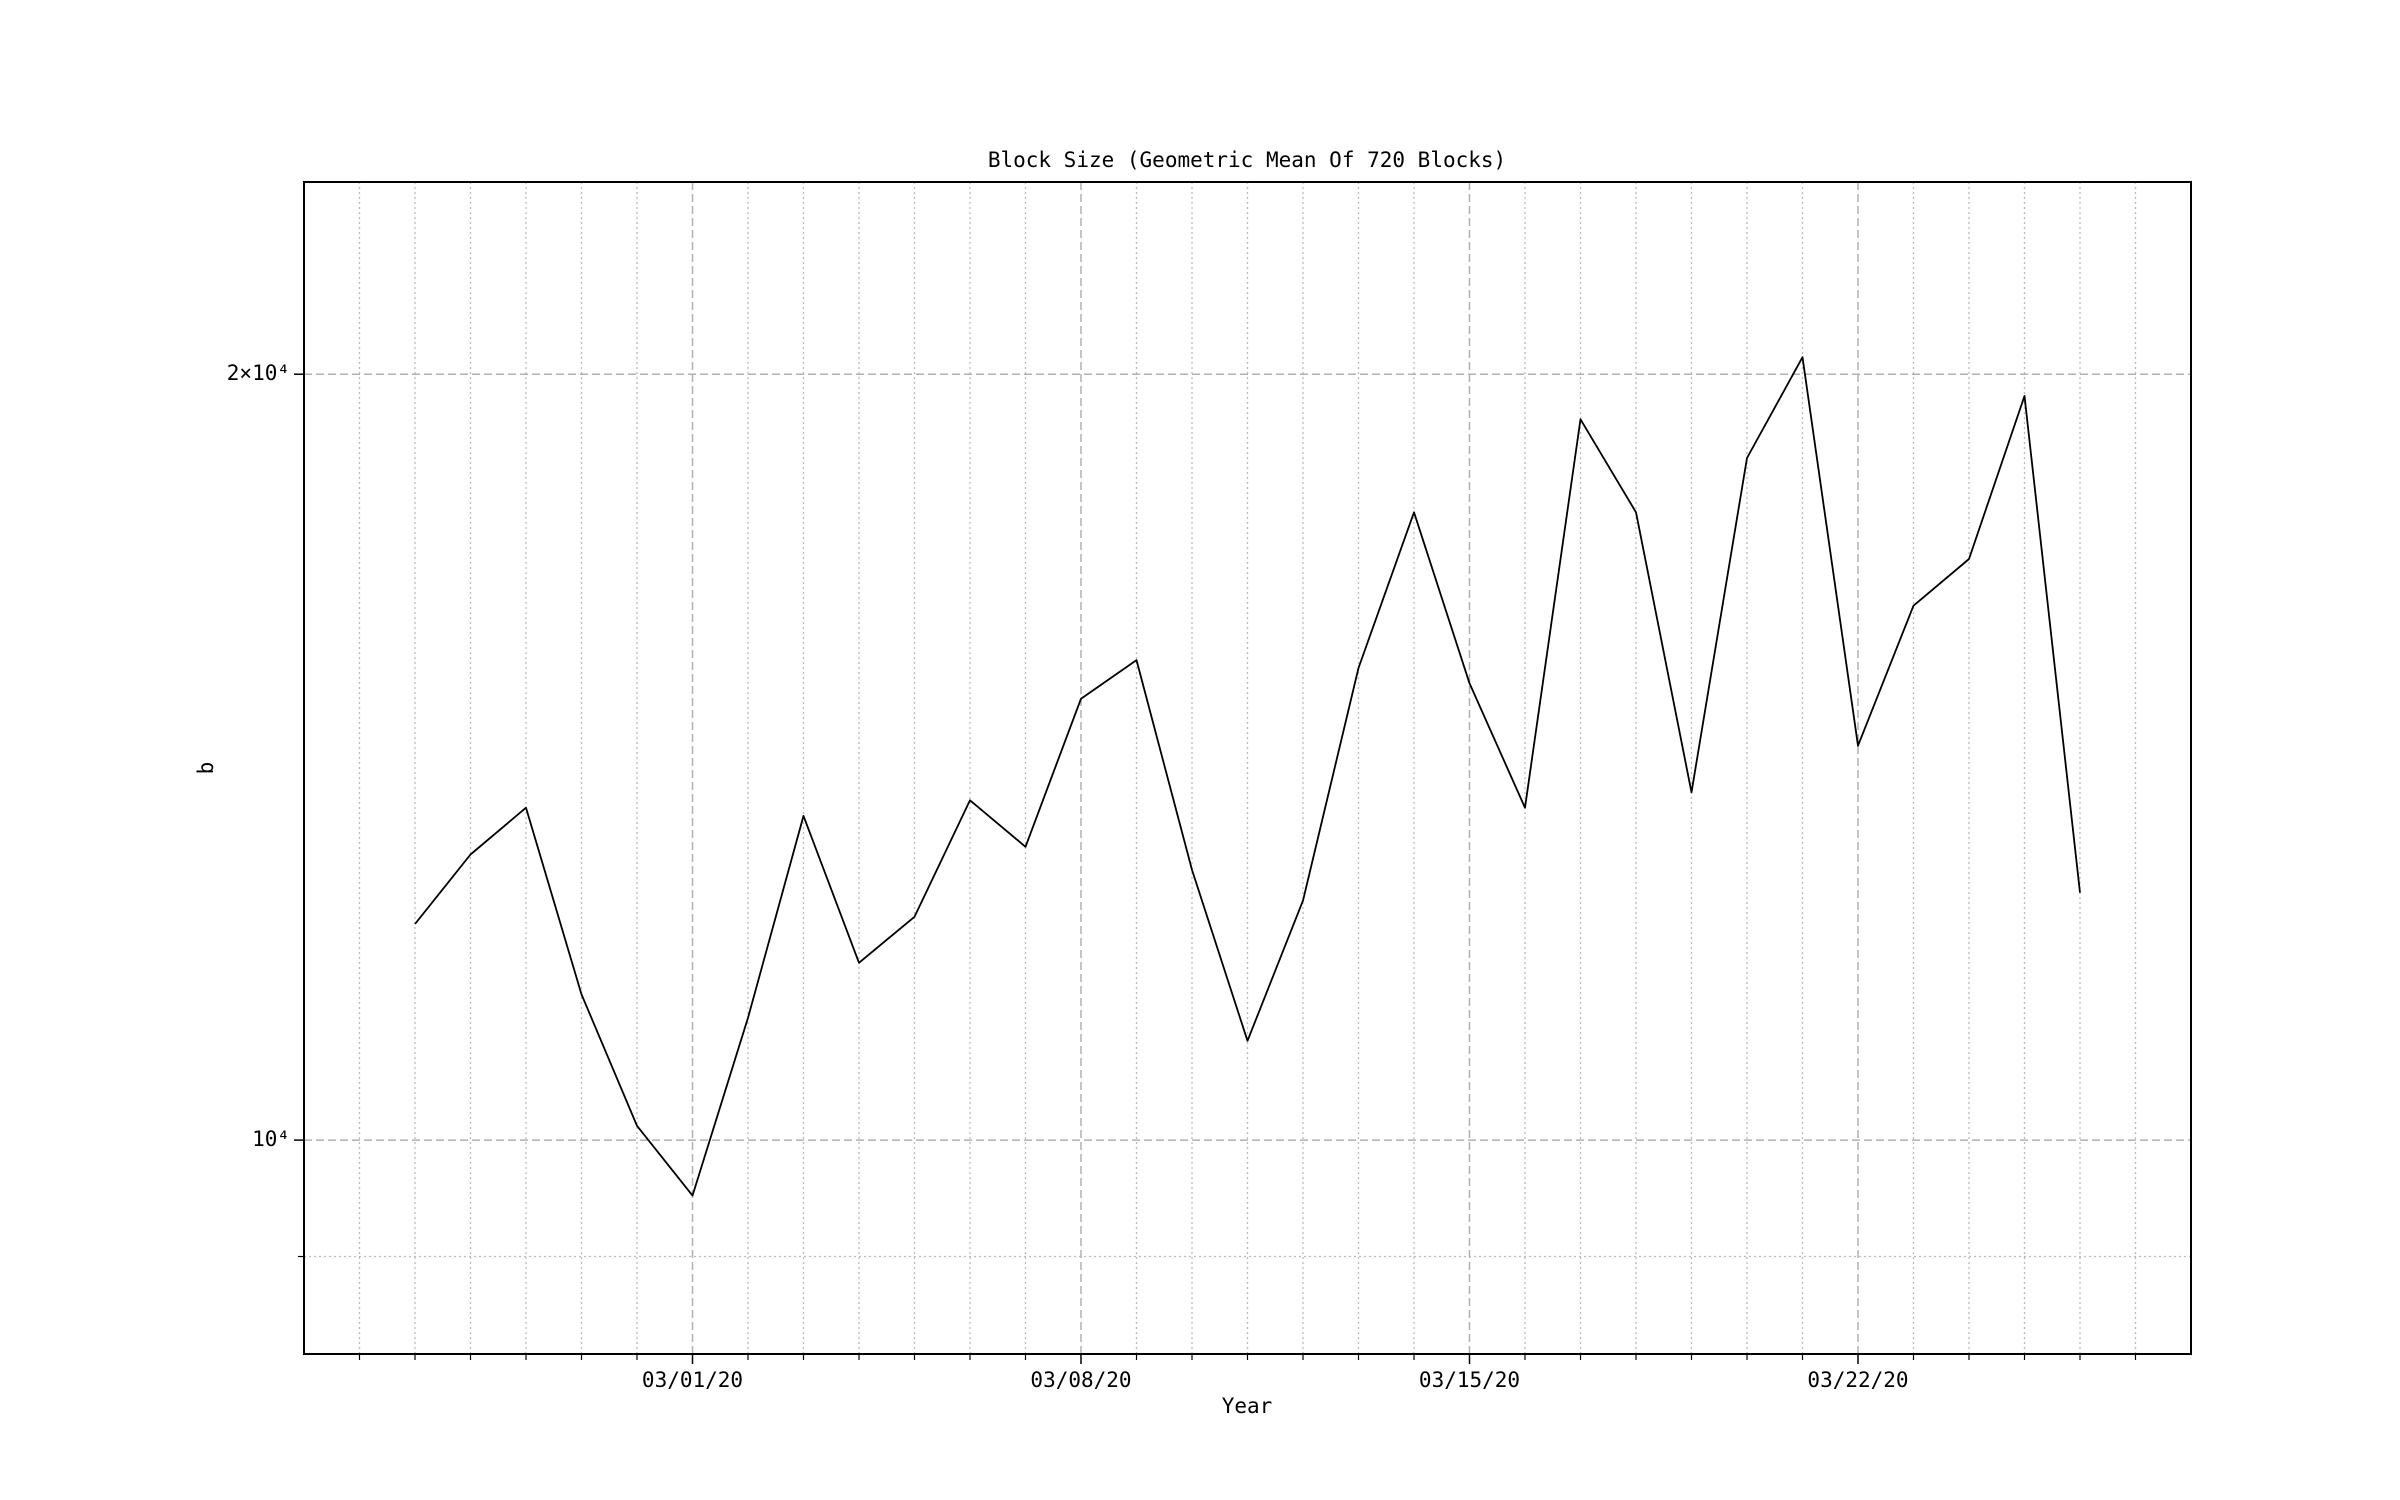 The height and width of the screenshot is (1500, 2400). What do you see at coordinates (1247, 1406) in the screenshot?
I see `x-axis-label: Year` at bounding box center [1247, 1406].